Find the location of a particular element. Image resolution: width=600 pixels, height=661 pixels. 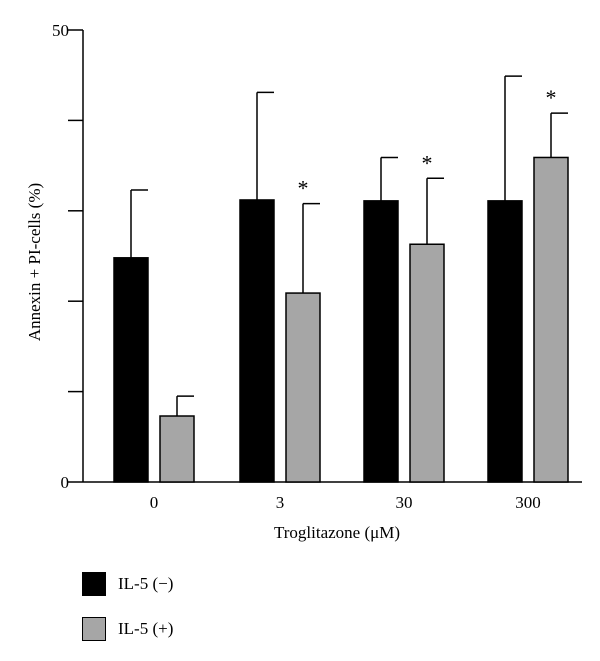

legend-label-il5-minus: IL-5 (−) is located at coordinates (146, 583).